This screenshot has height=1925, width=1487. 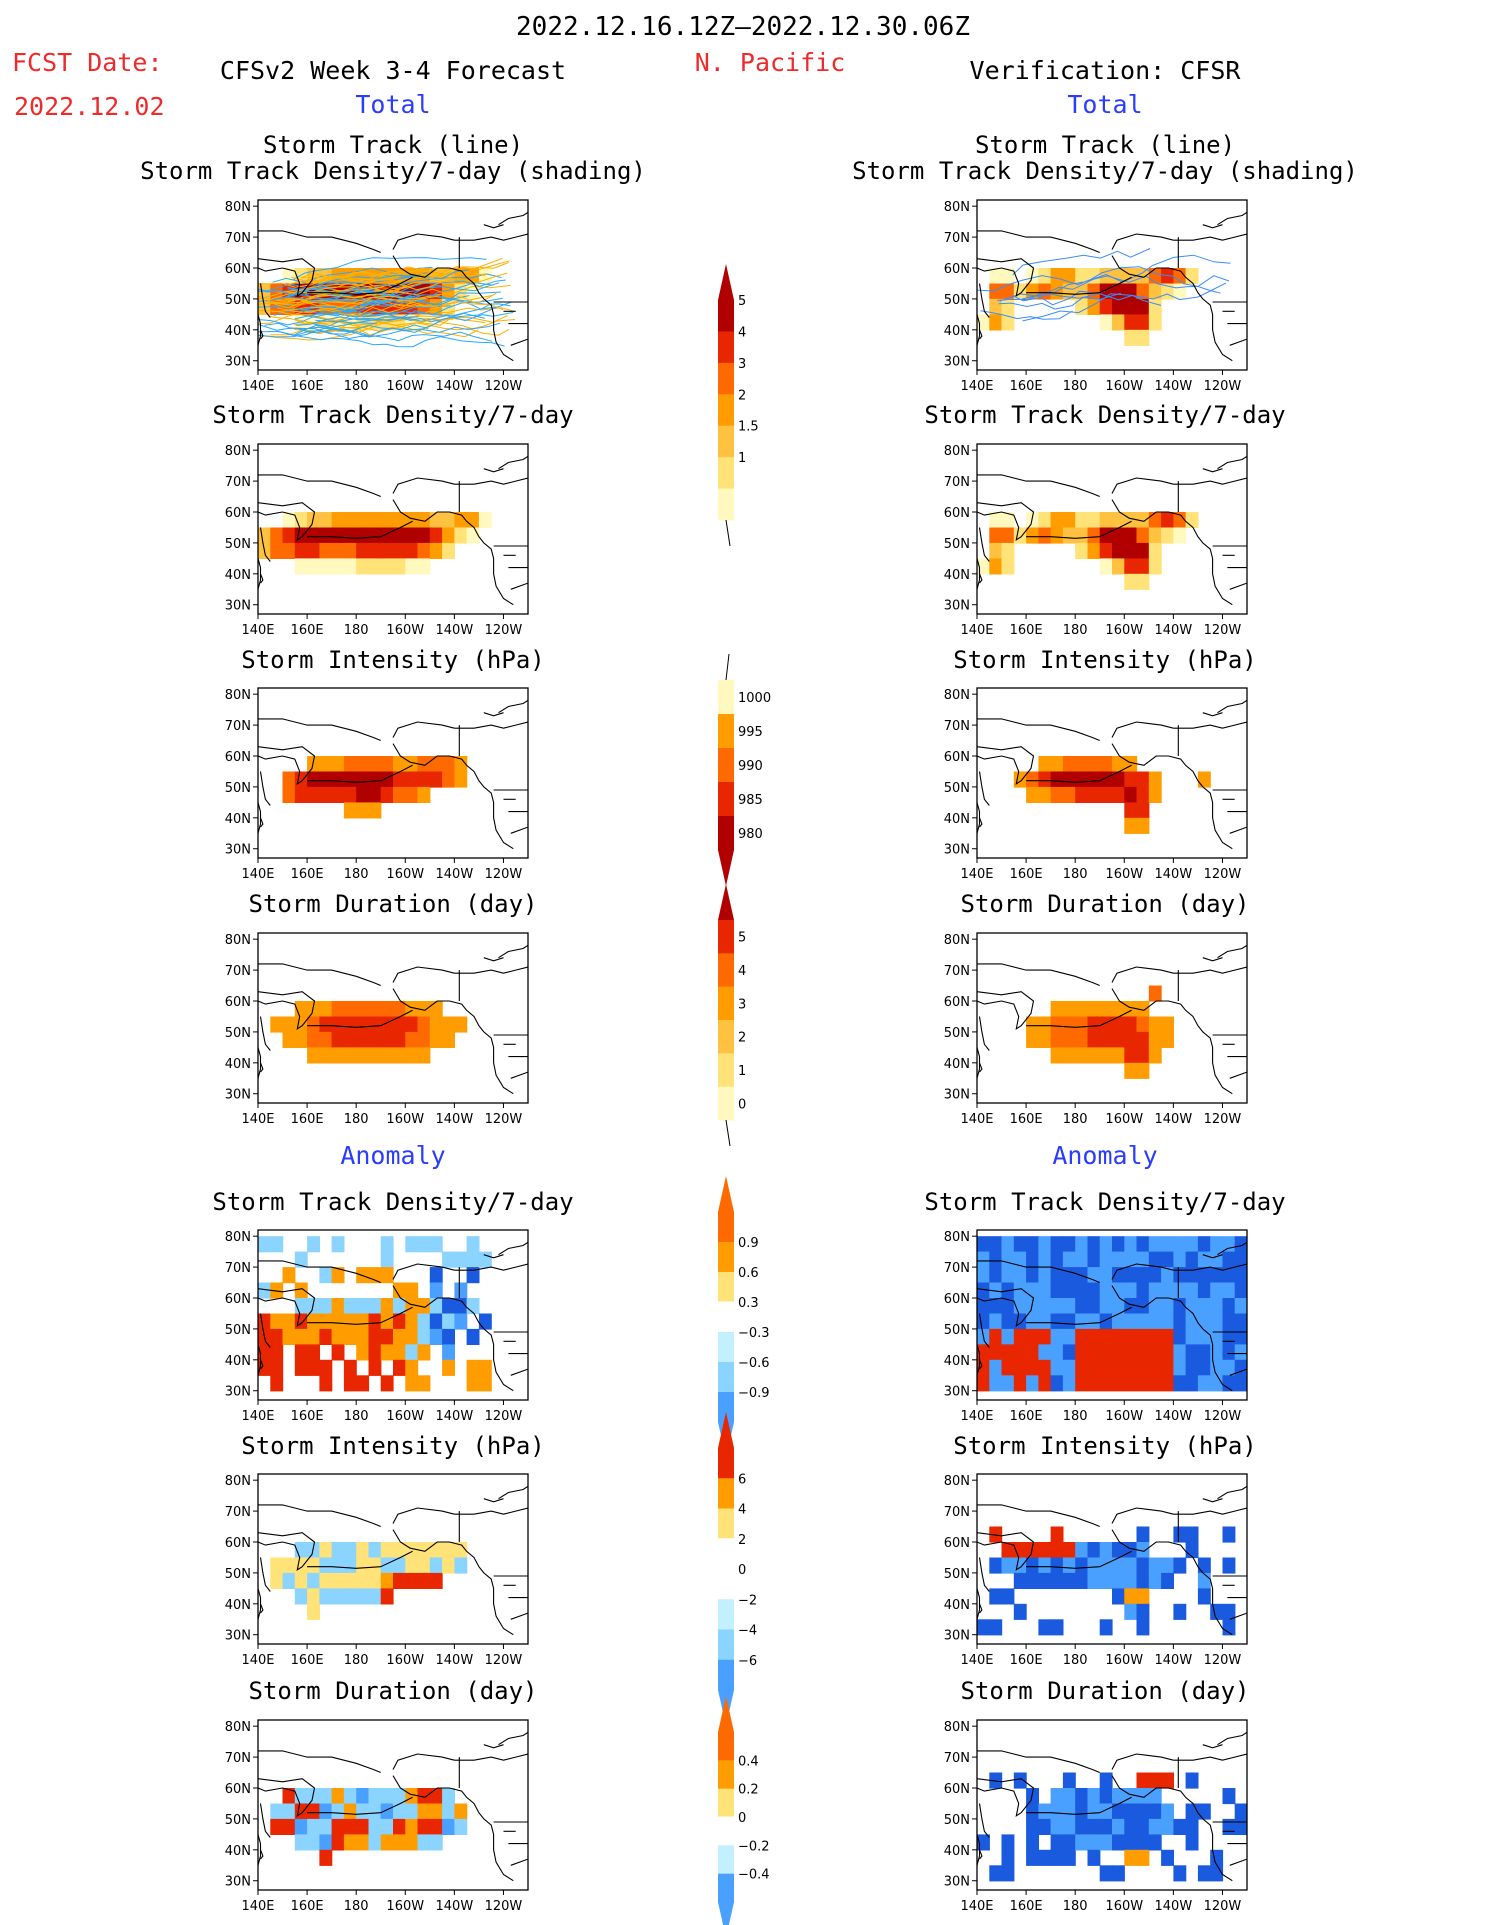 What do you see at coordinates (754, 1333) in the screenshot?
I see `colorbar-label: −0.3` at bounding box center [754, 1333].